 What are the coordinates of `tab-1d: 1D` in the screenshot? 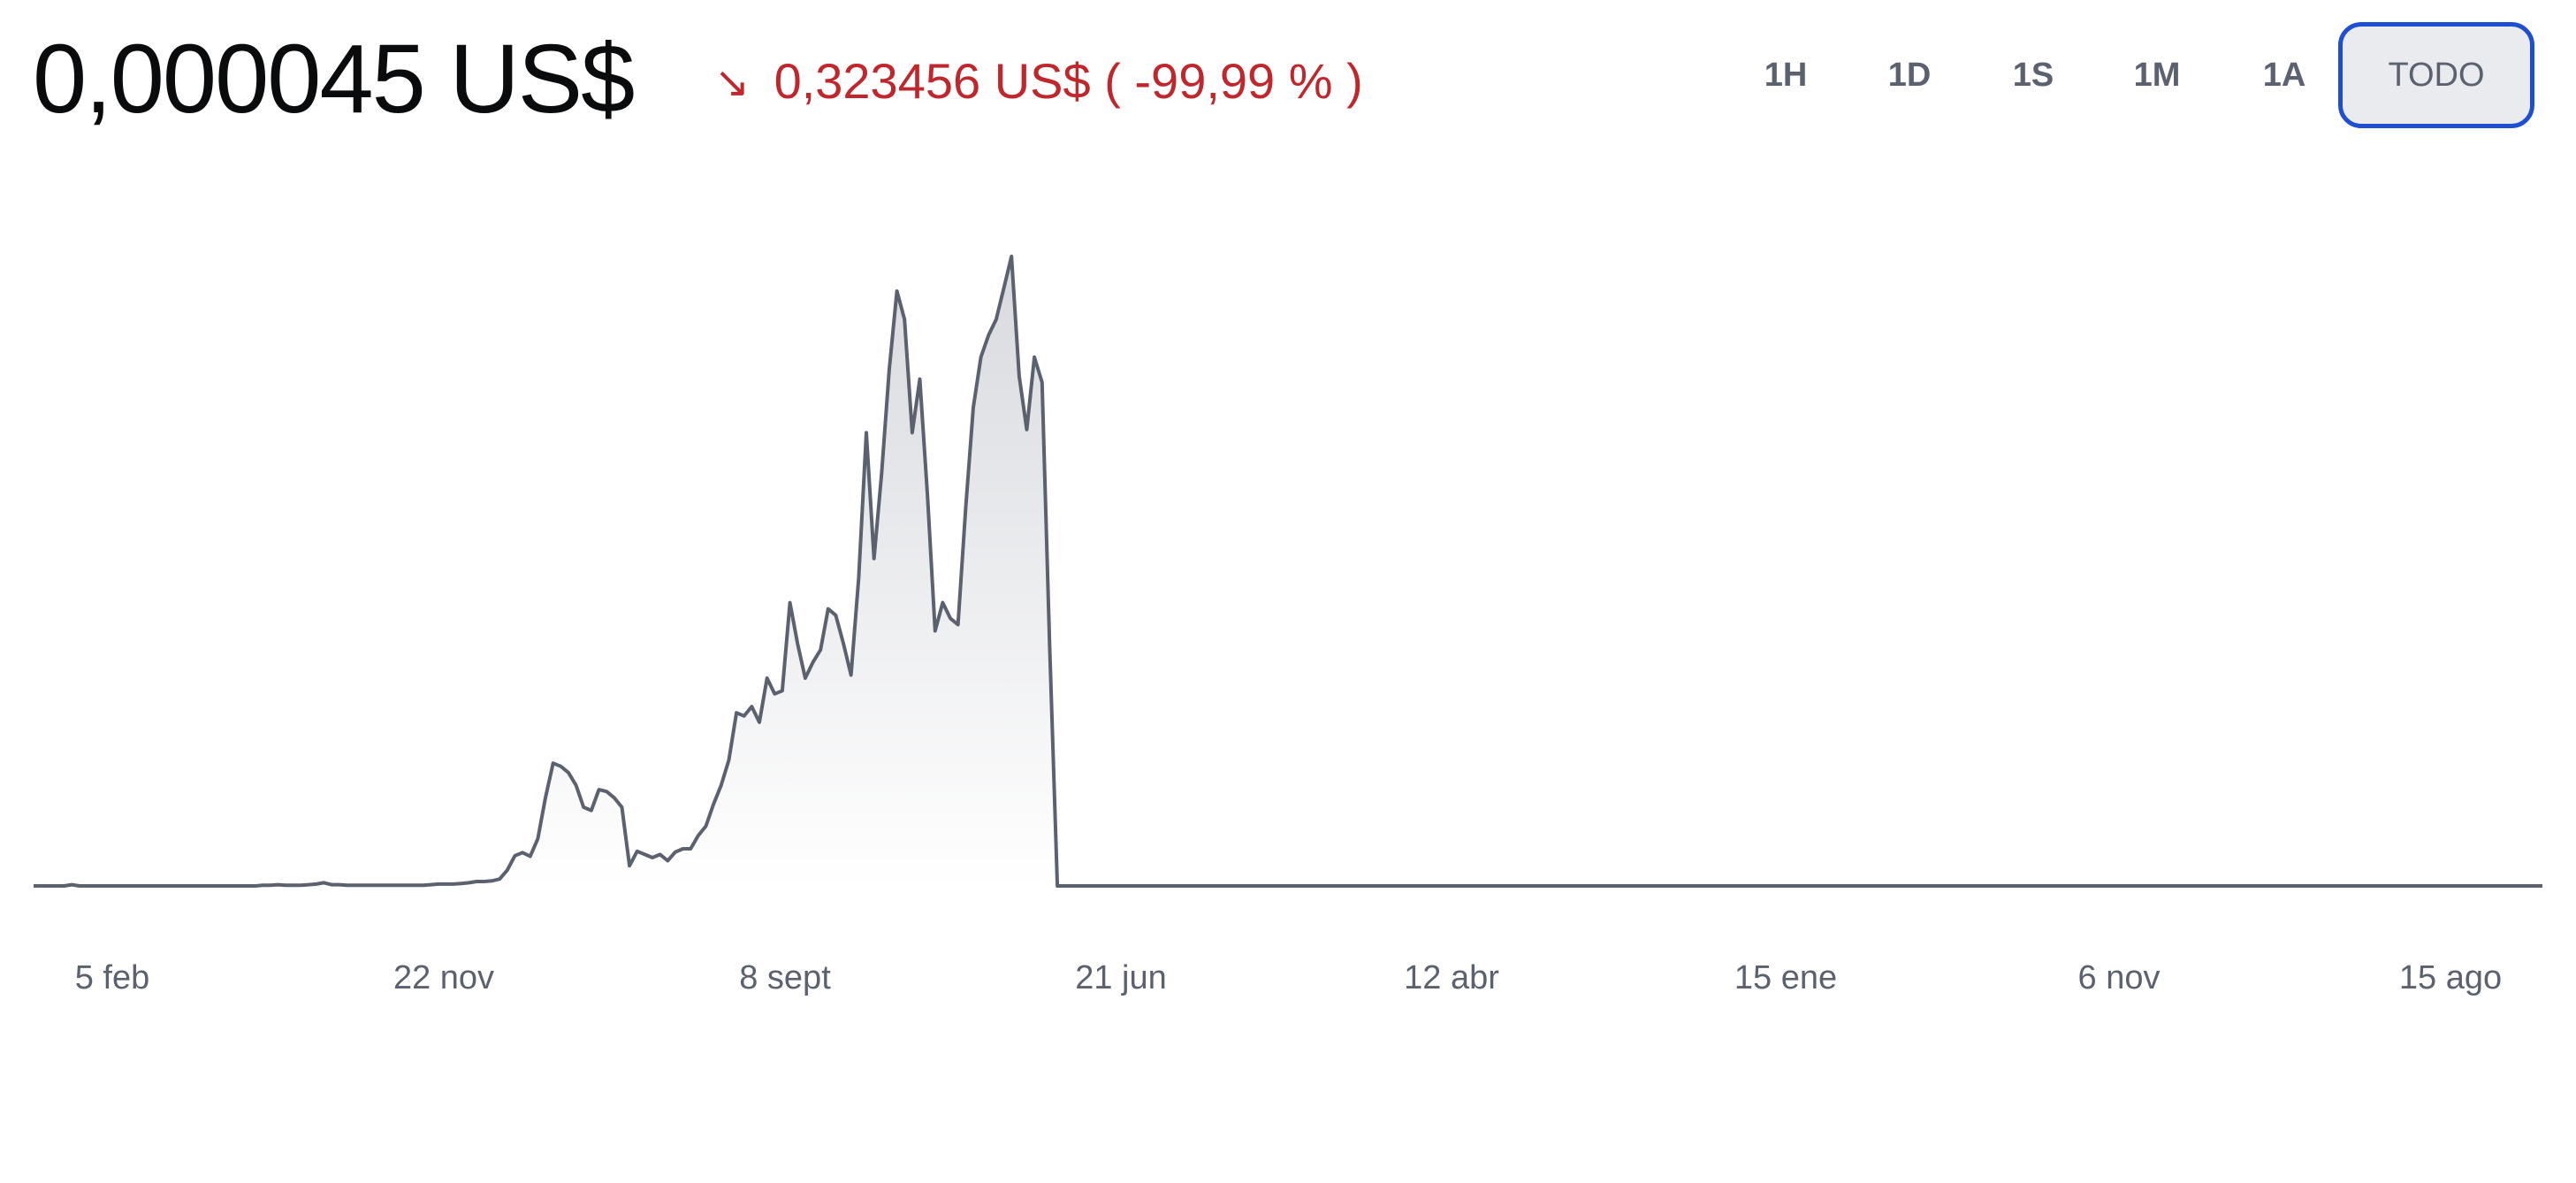 It's located at (1909, 76).